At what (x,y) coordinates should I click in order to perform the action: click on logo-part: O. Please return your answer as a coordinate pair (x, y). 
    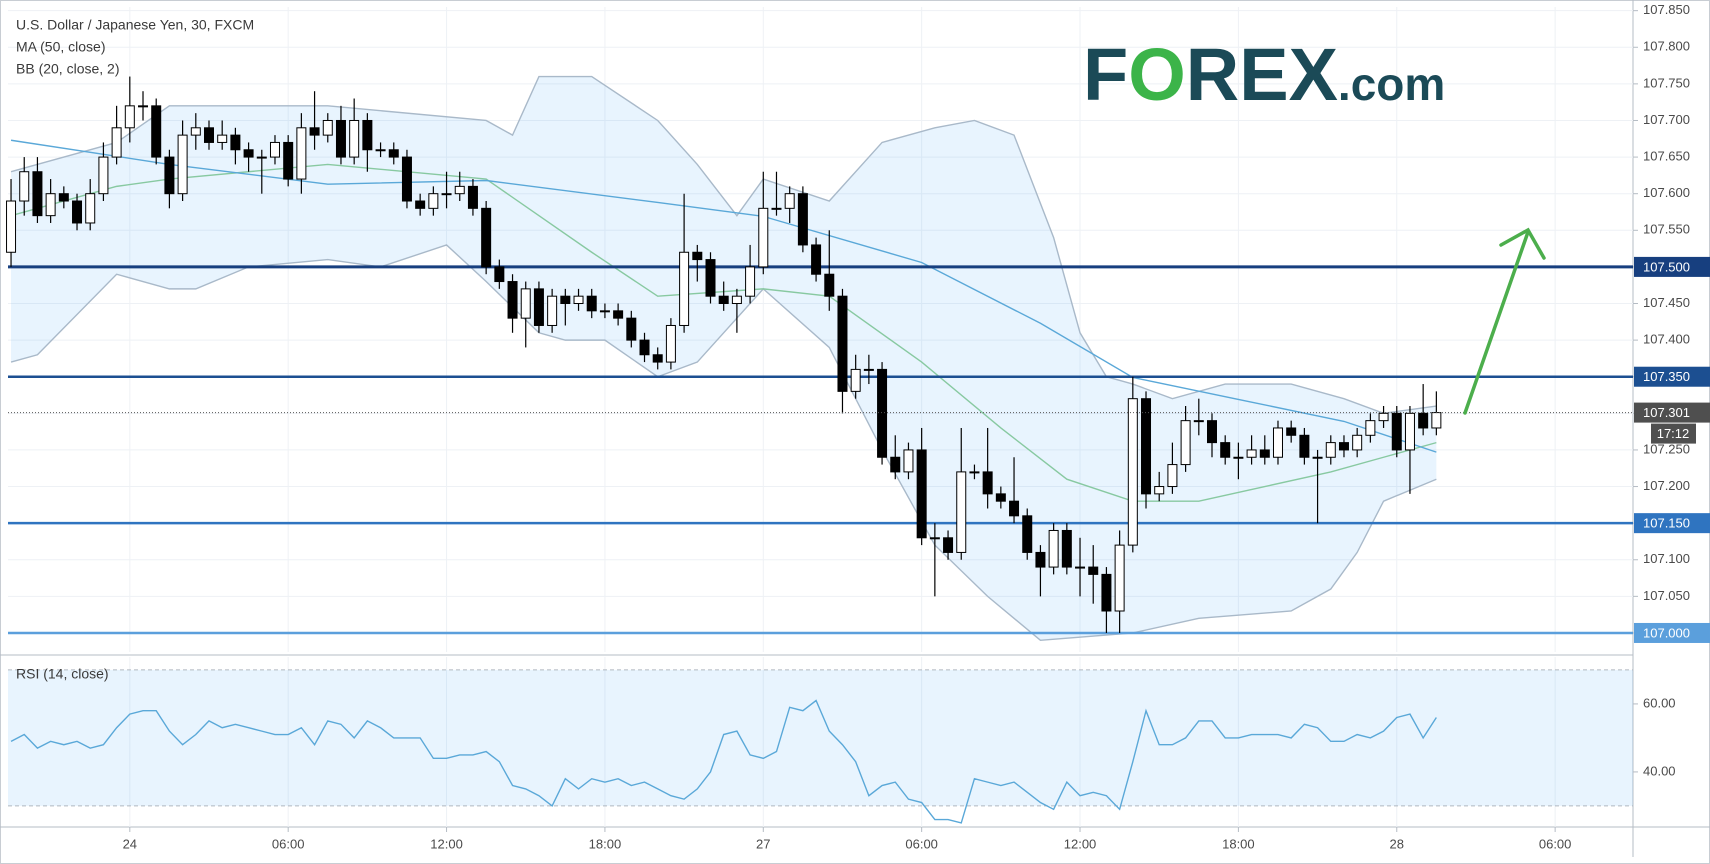
    Looking at the image, I should click on (1157, 74).